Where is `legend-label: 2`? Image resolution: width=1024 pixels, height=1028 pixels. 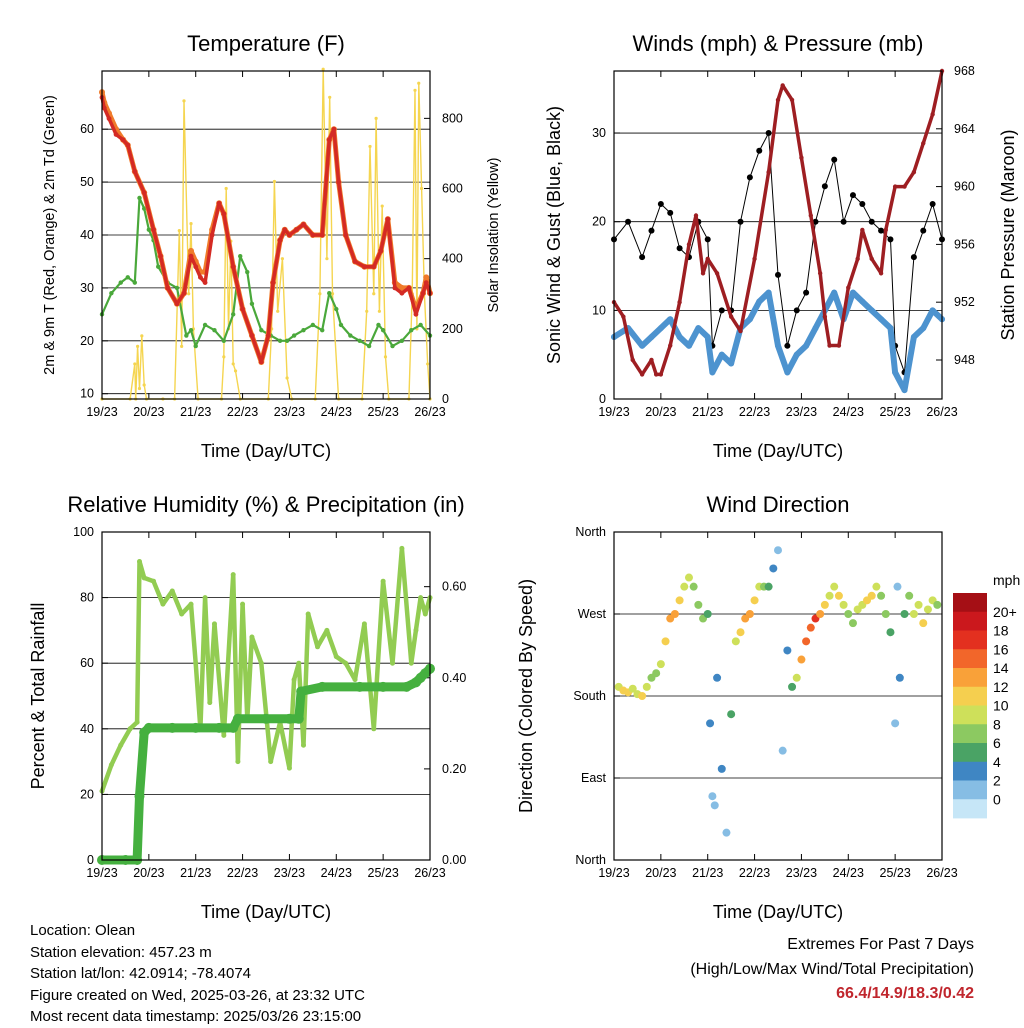
legend-label: 2 is located at coordinates (997, 781).